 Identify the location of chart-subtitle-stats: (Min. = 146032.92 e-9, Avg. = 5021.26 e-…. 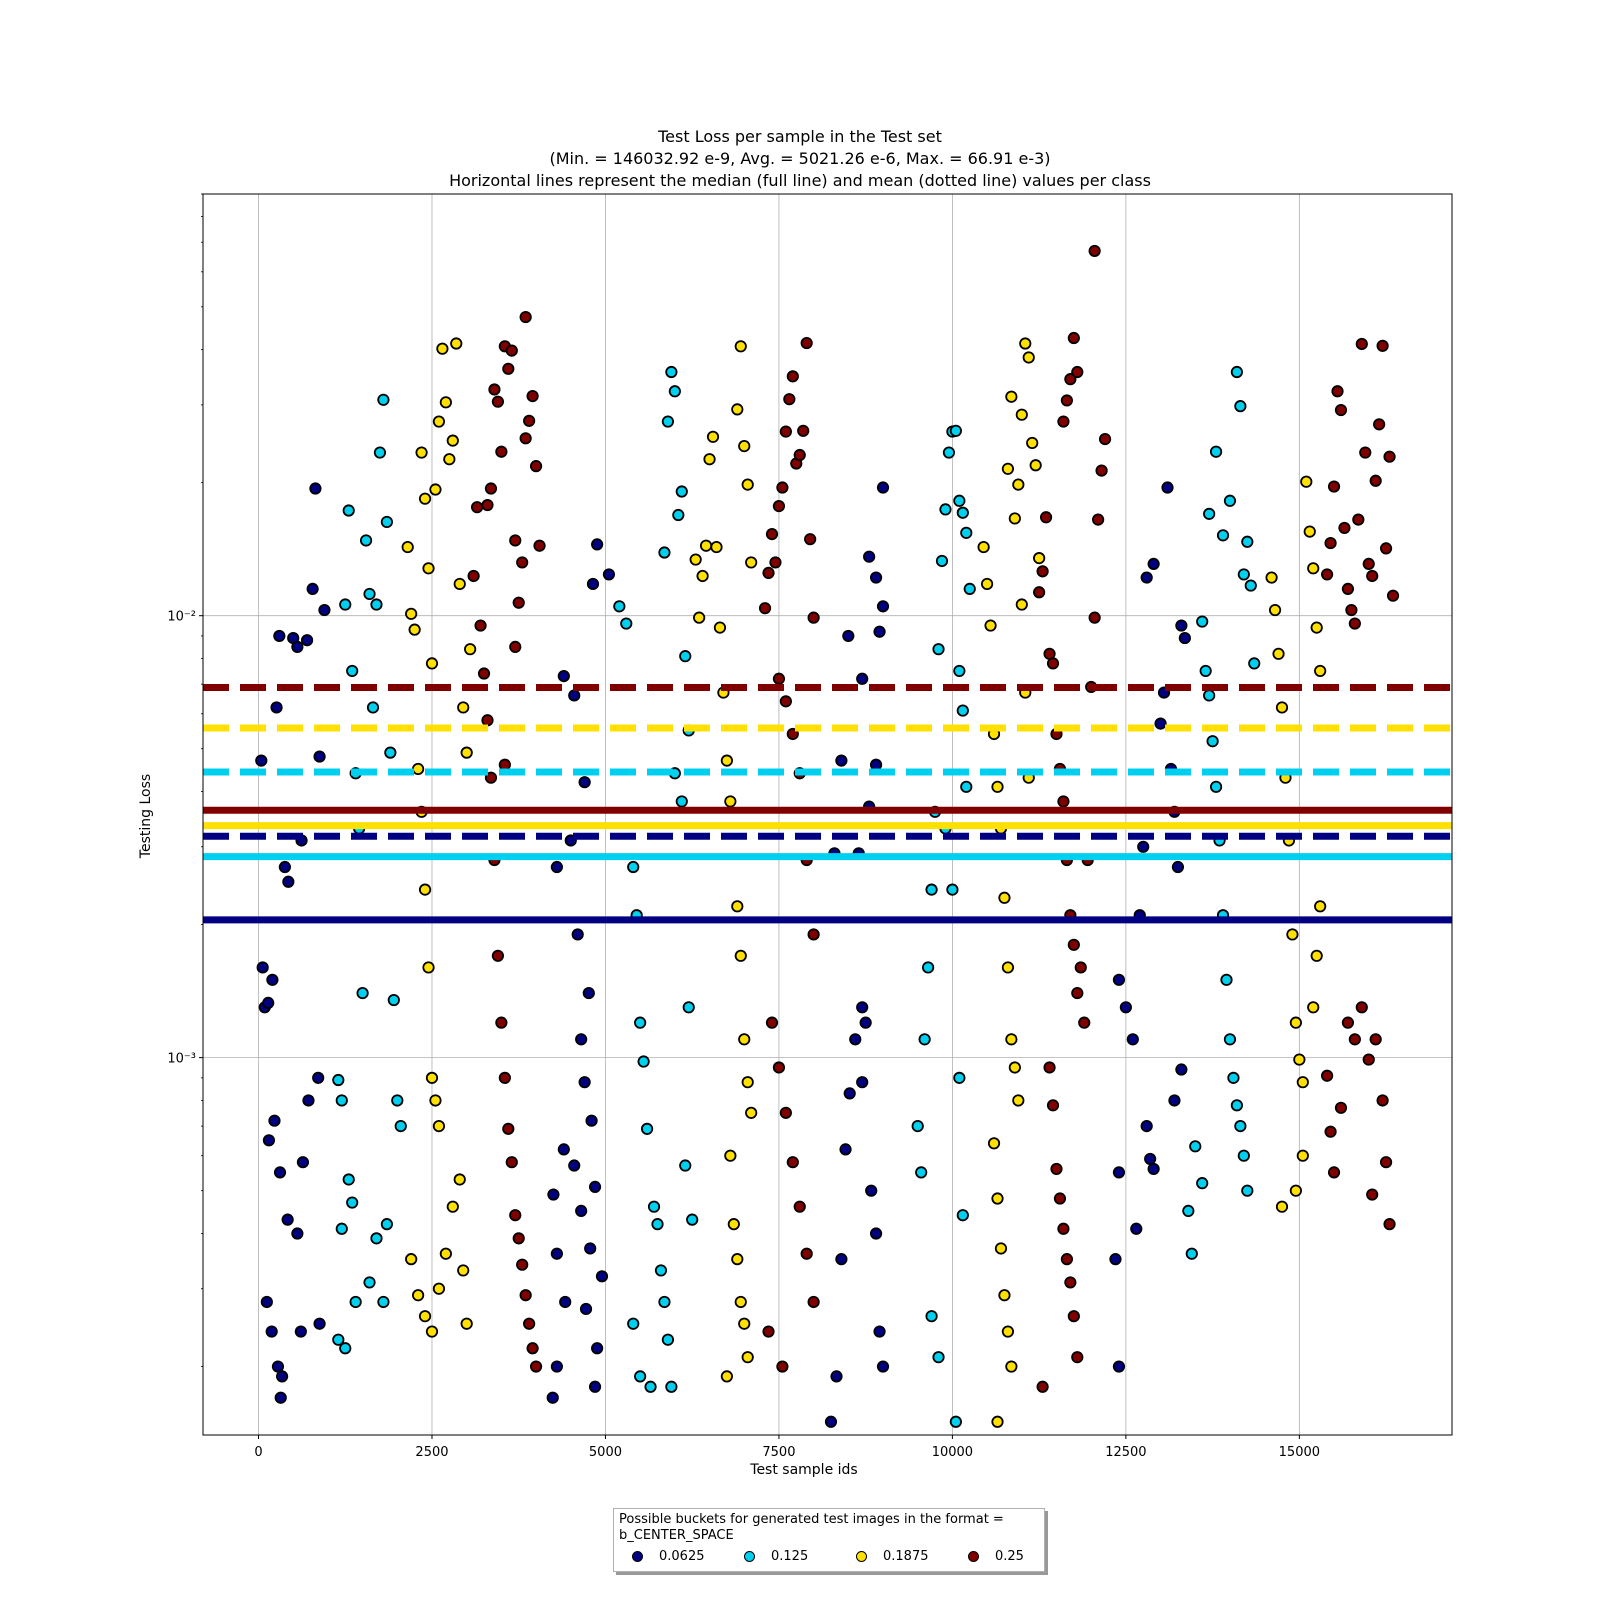
(800, 158).